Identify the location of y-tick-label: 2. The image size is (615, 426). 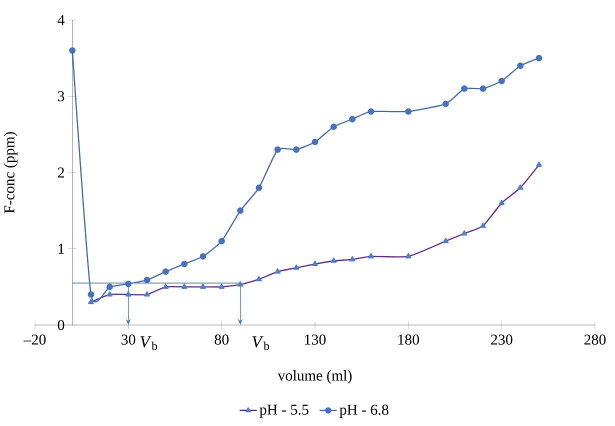
(61, 173).